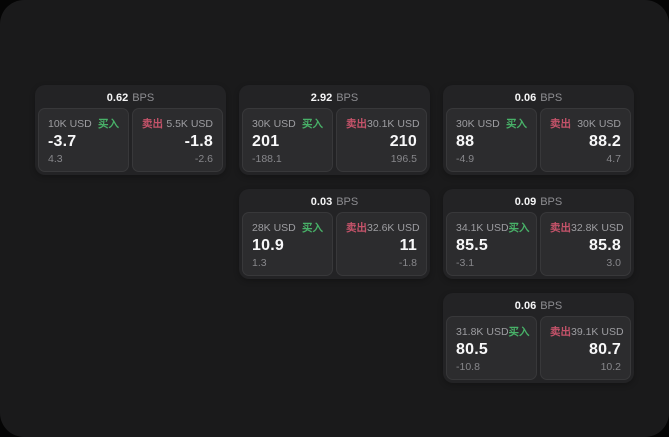  I want to click on sell-delta: -2.6, so click(203, 159).